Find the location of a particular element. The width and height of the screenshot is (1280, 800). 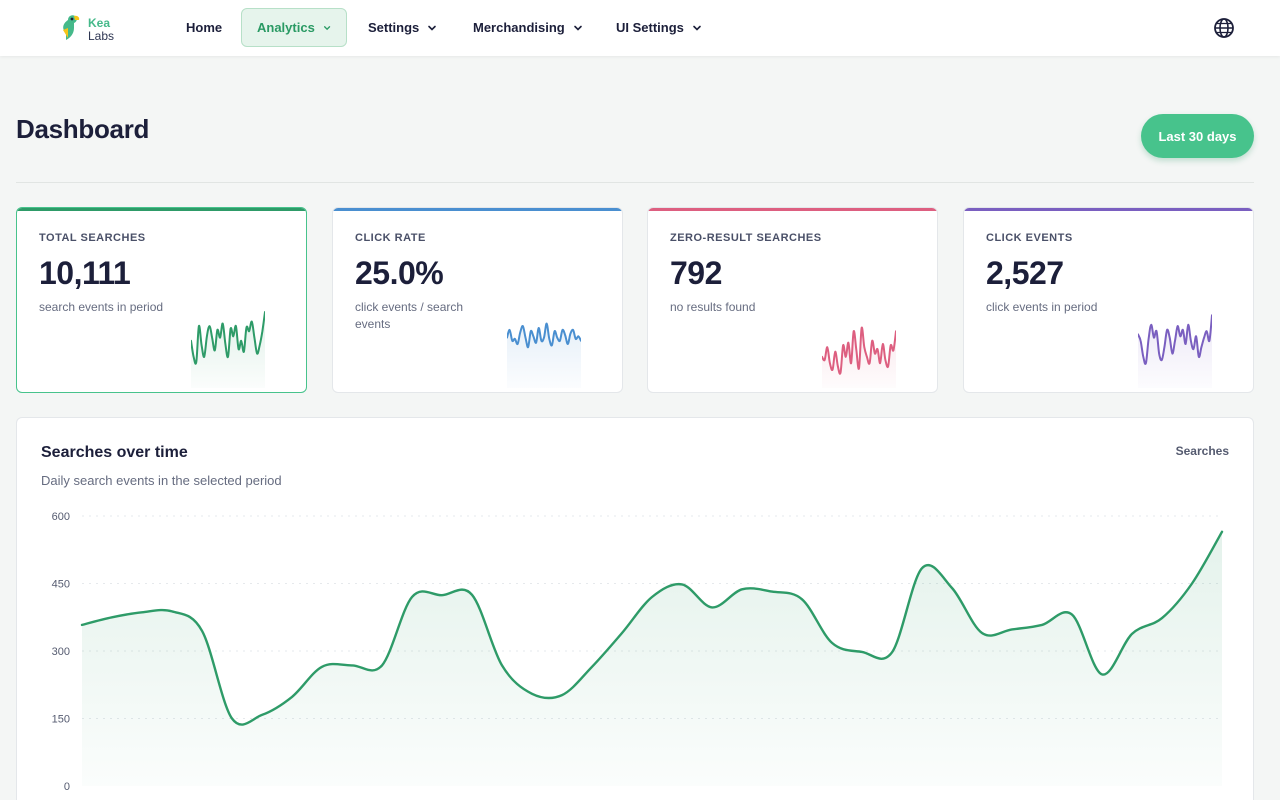

kpi-value: 2,527 is located at coordinates (1025, 273).